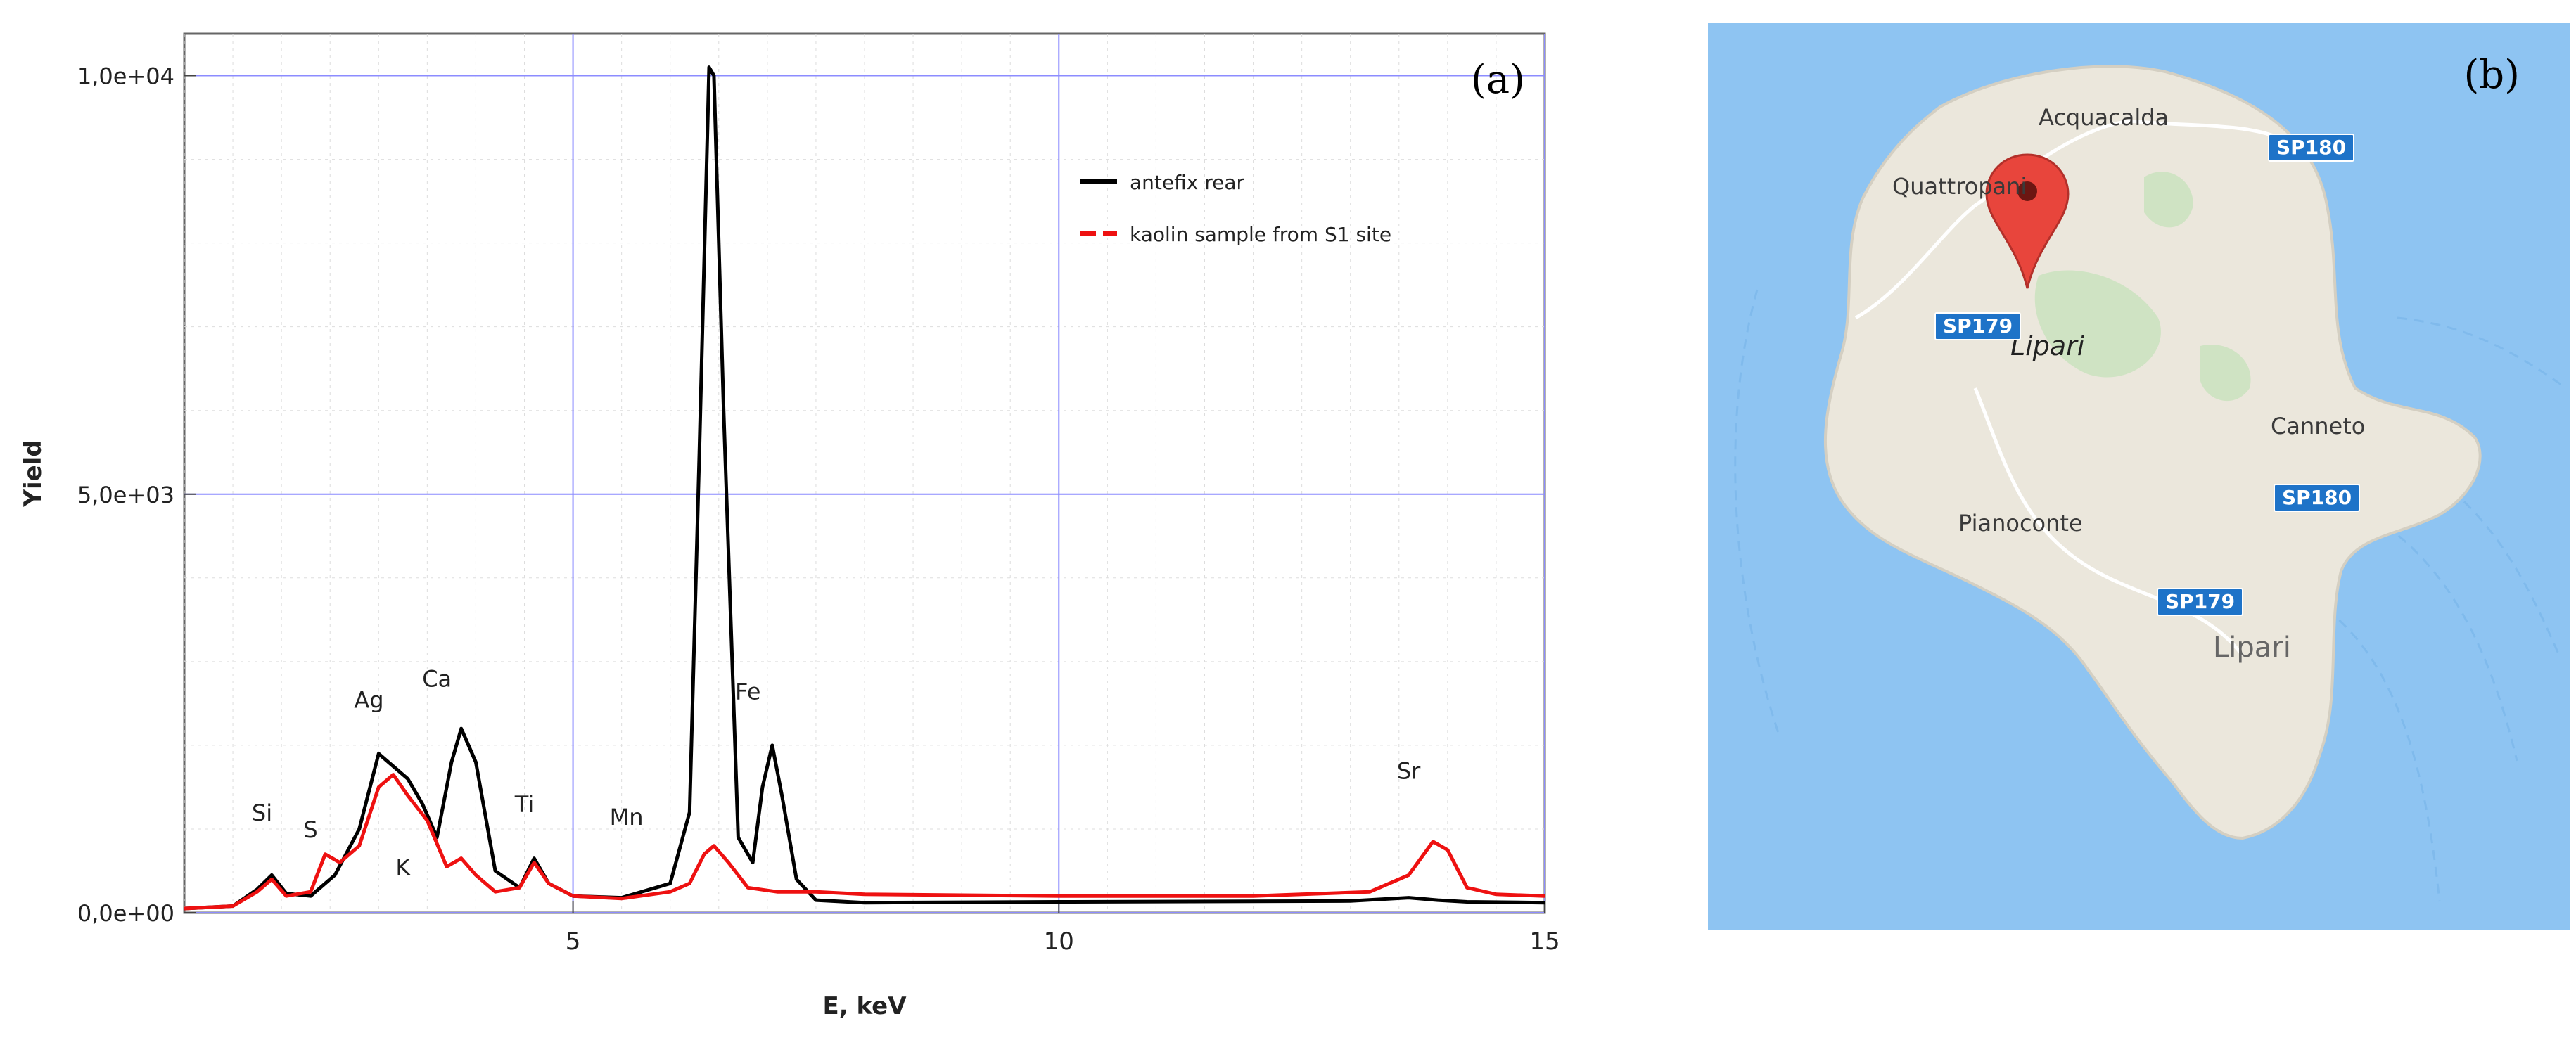 Image resolution: width=2576 pixels, height=1059 pixels. Describe the element at coordinates (403, 867) in the screenshot. I see `element-label: K` at that location.